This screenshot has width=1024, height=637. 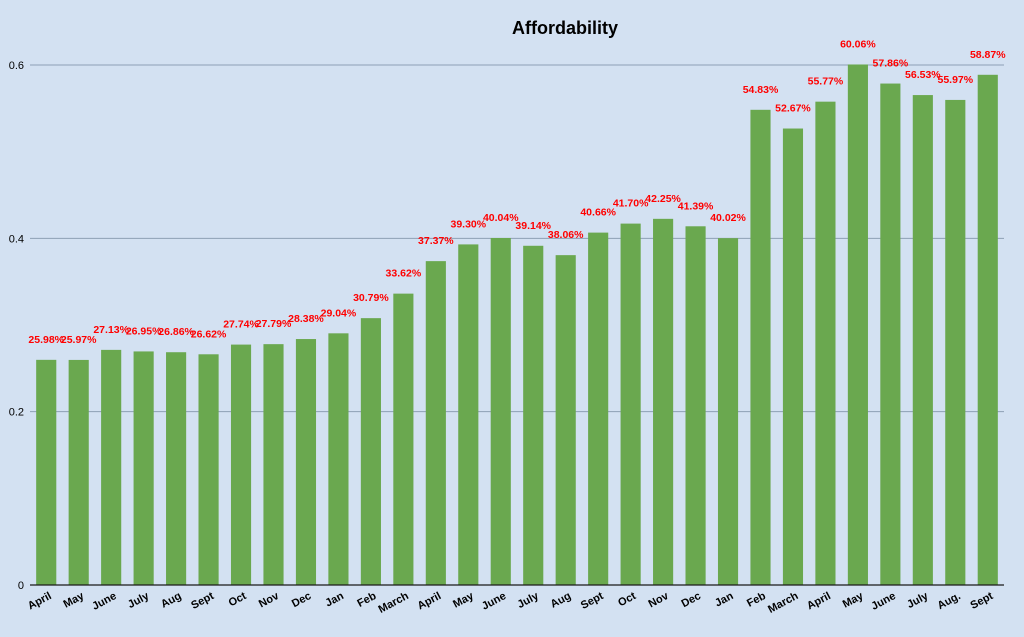 I want to click on data-label: 41.70%, so click(x=631, y=204).